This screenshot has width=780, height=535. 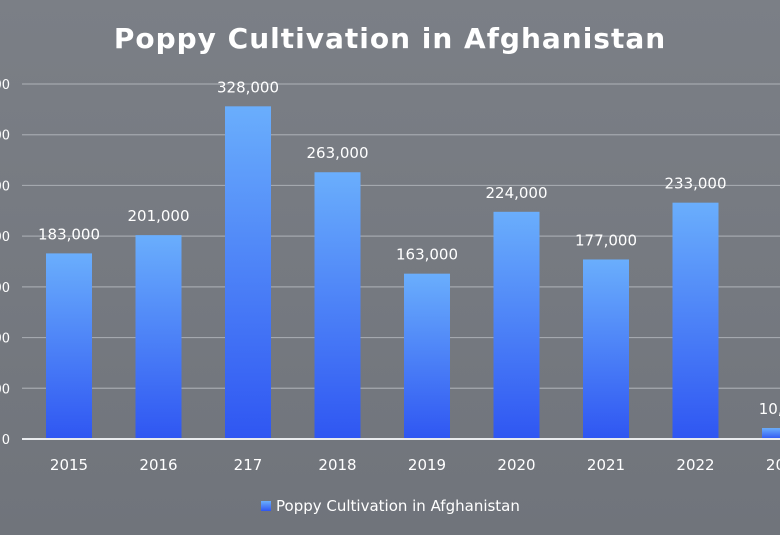 What do you see at coordinates (5, 237) in the screenshot?
I see `y-tick-label: 200,000` at bounding box center [5, 237].